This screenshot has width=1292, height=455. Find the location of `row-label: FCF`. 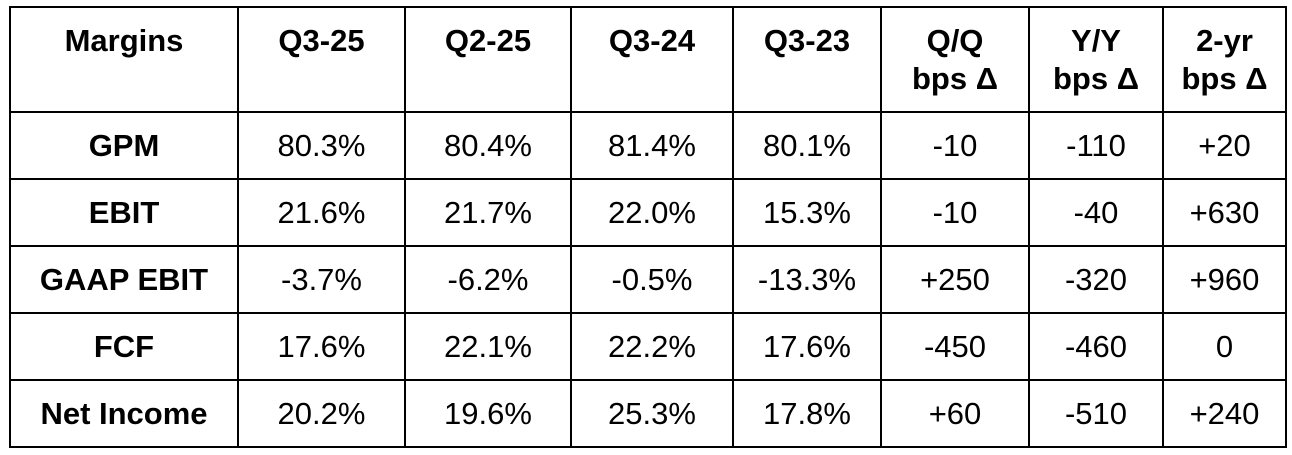

row-label: FCF is located at coordinates (124, 346).